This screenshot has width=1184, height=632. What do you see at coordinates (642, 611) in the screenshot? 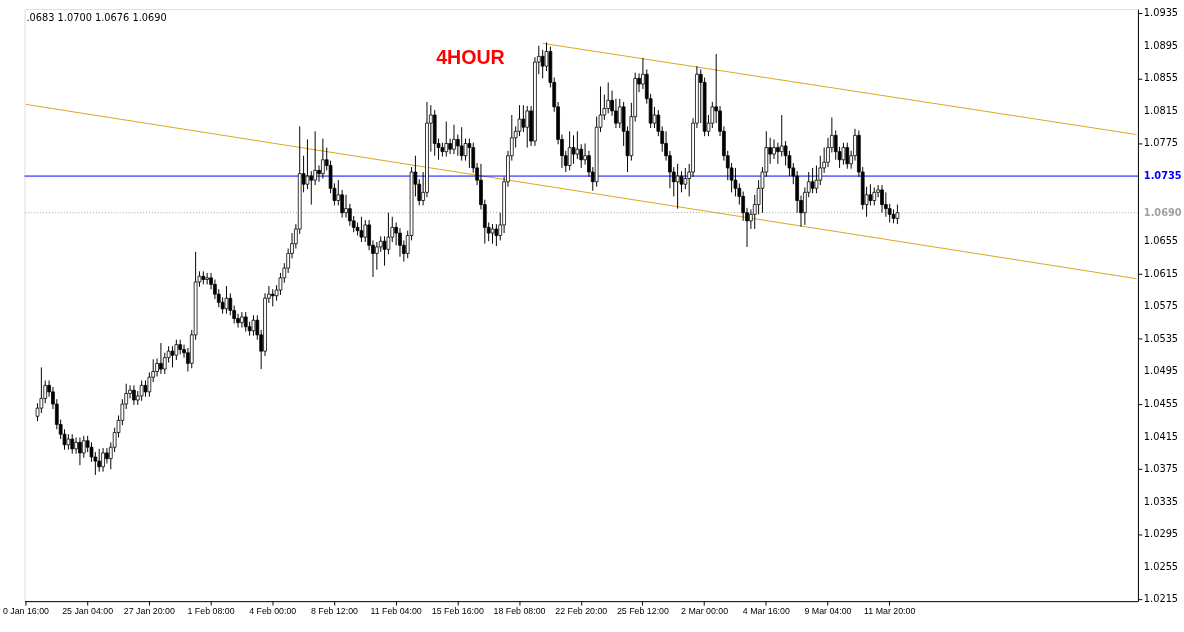
I see `x-tick-label: 25 Feb 12:00` at bounding box center [642, 611].